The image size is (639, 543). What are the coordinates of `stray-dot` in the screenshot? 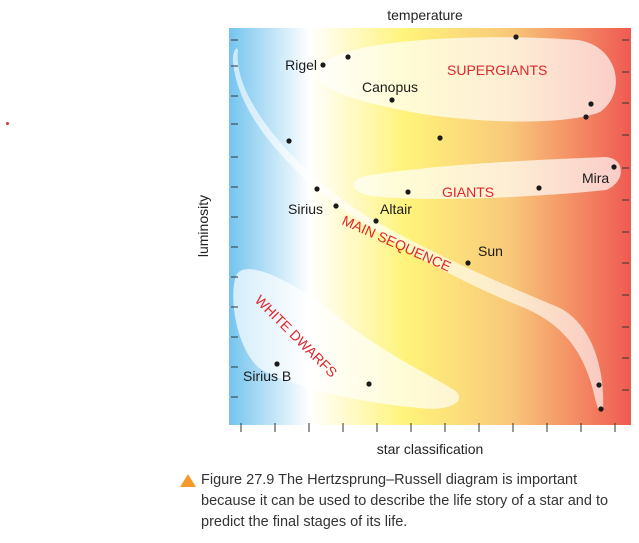 It's located at (7, 123).